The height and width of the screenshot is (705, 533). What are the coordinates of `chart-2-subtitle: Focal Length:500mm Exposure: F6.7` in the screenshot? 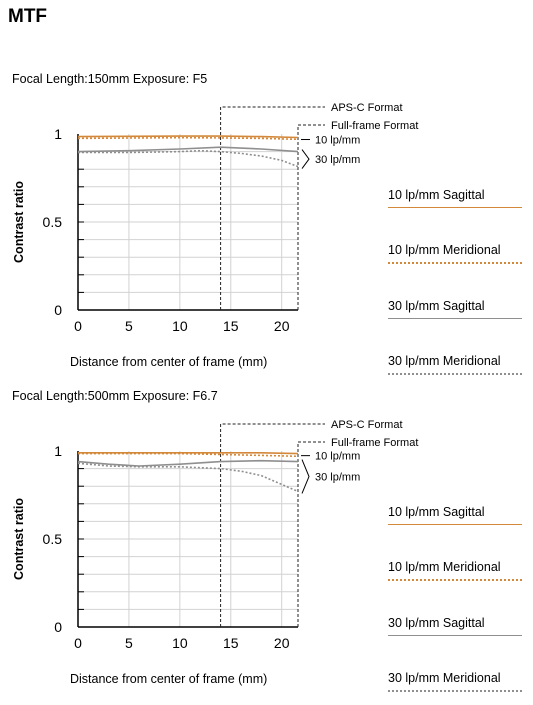 It's located at (115, 396).